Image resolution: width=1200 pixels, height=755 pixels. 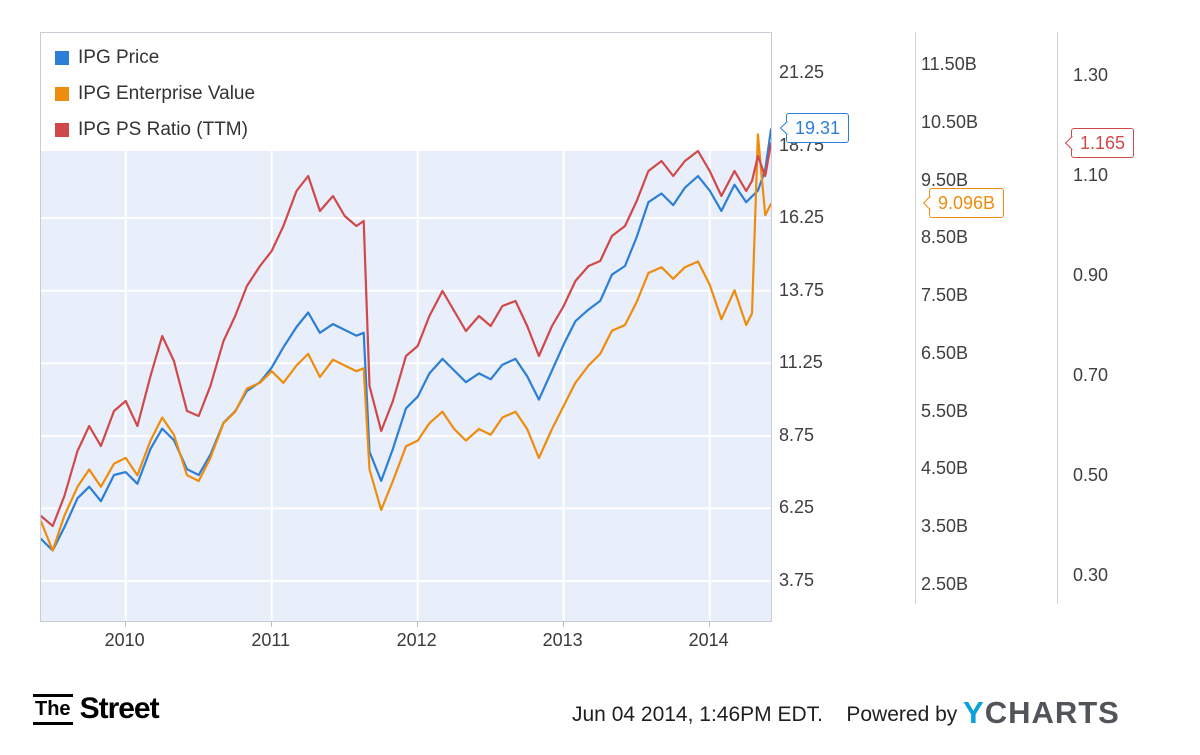 What do you see at coordinates (62, 57) in the screenshot?
I see `legend-swatch-price` at bounding box center [62, 57].